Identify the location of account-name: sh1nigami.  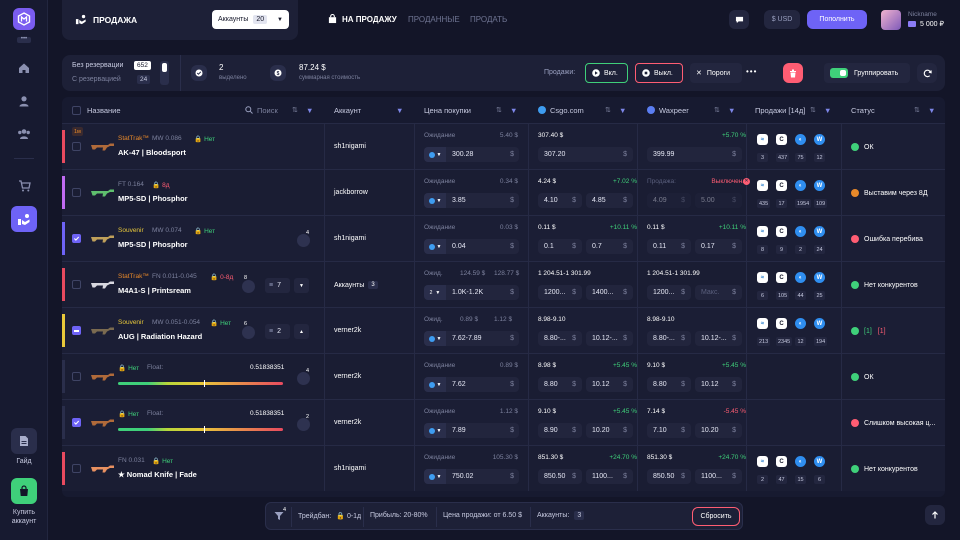
(350, 468).